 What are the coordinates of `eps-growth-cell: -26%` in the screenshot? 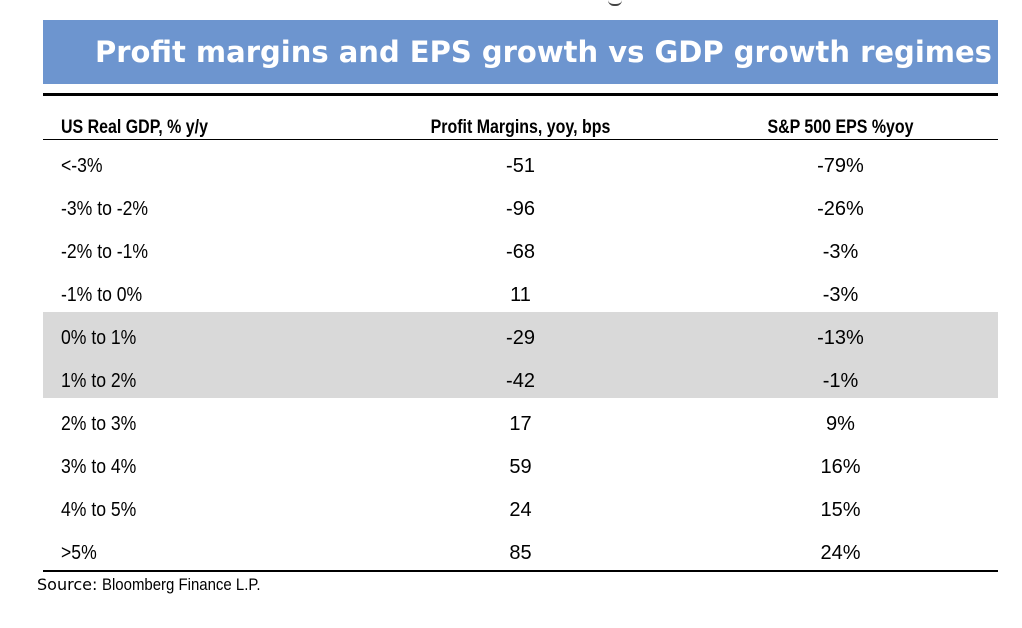 It's located at (840, 209).